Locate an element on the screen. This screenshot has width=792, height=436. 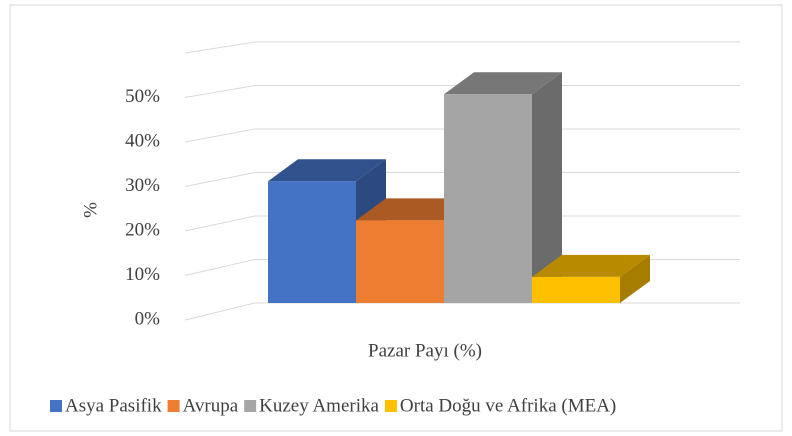
legend-label: Avrupa is located at coordinates (211, 405).